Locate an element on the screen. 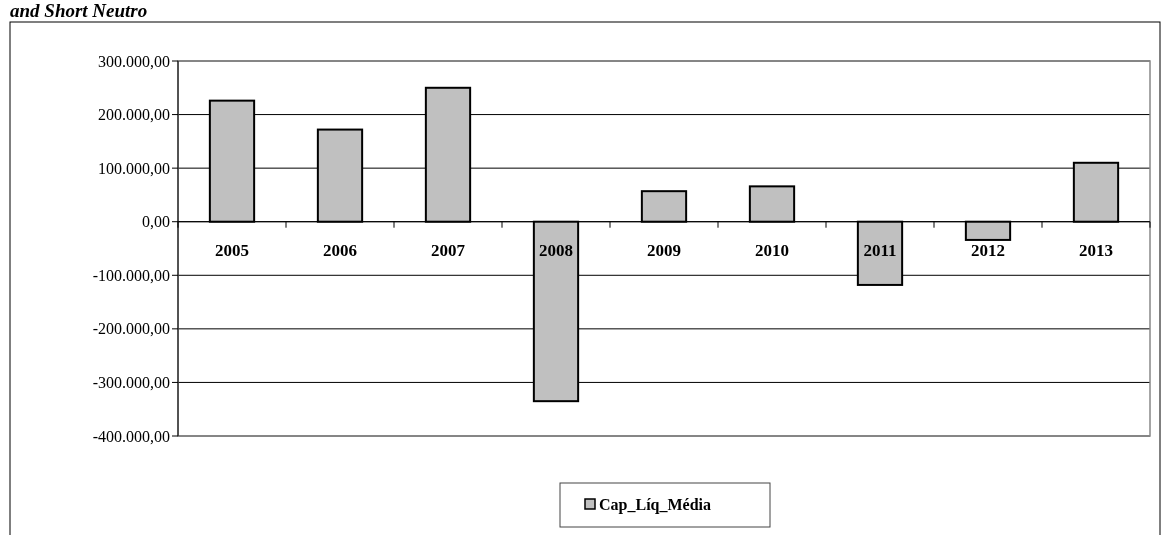 This screenshot has height=535, width=1169. y-tick-label: -300.000,00 is located at coordinates (131, 383).